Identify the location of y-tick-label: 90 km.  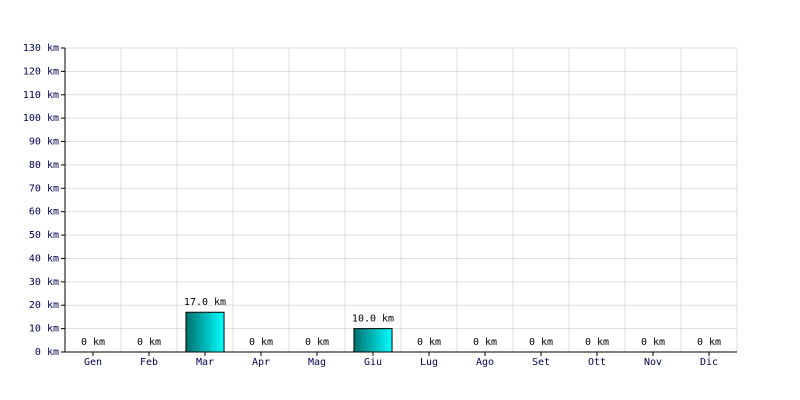
(44, 142).